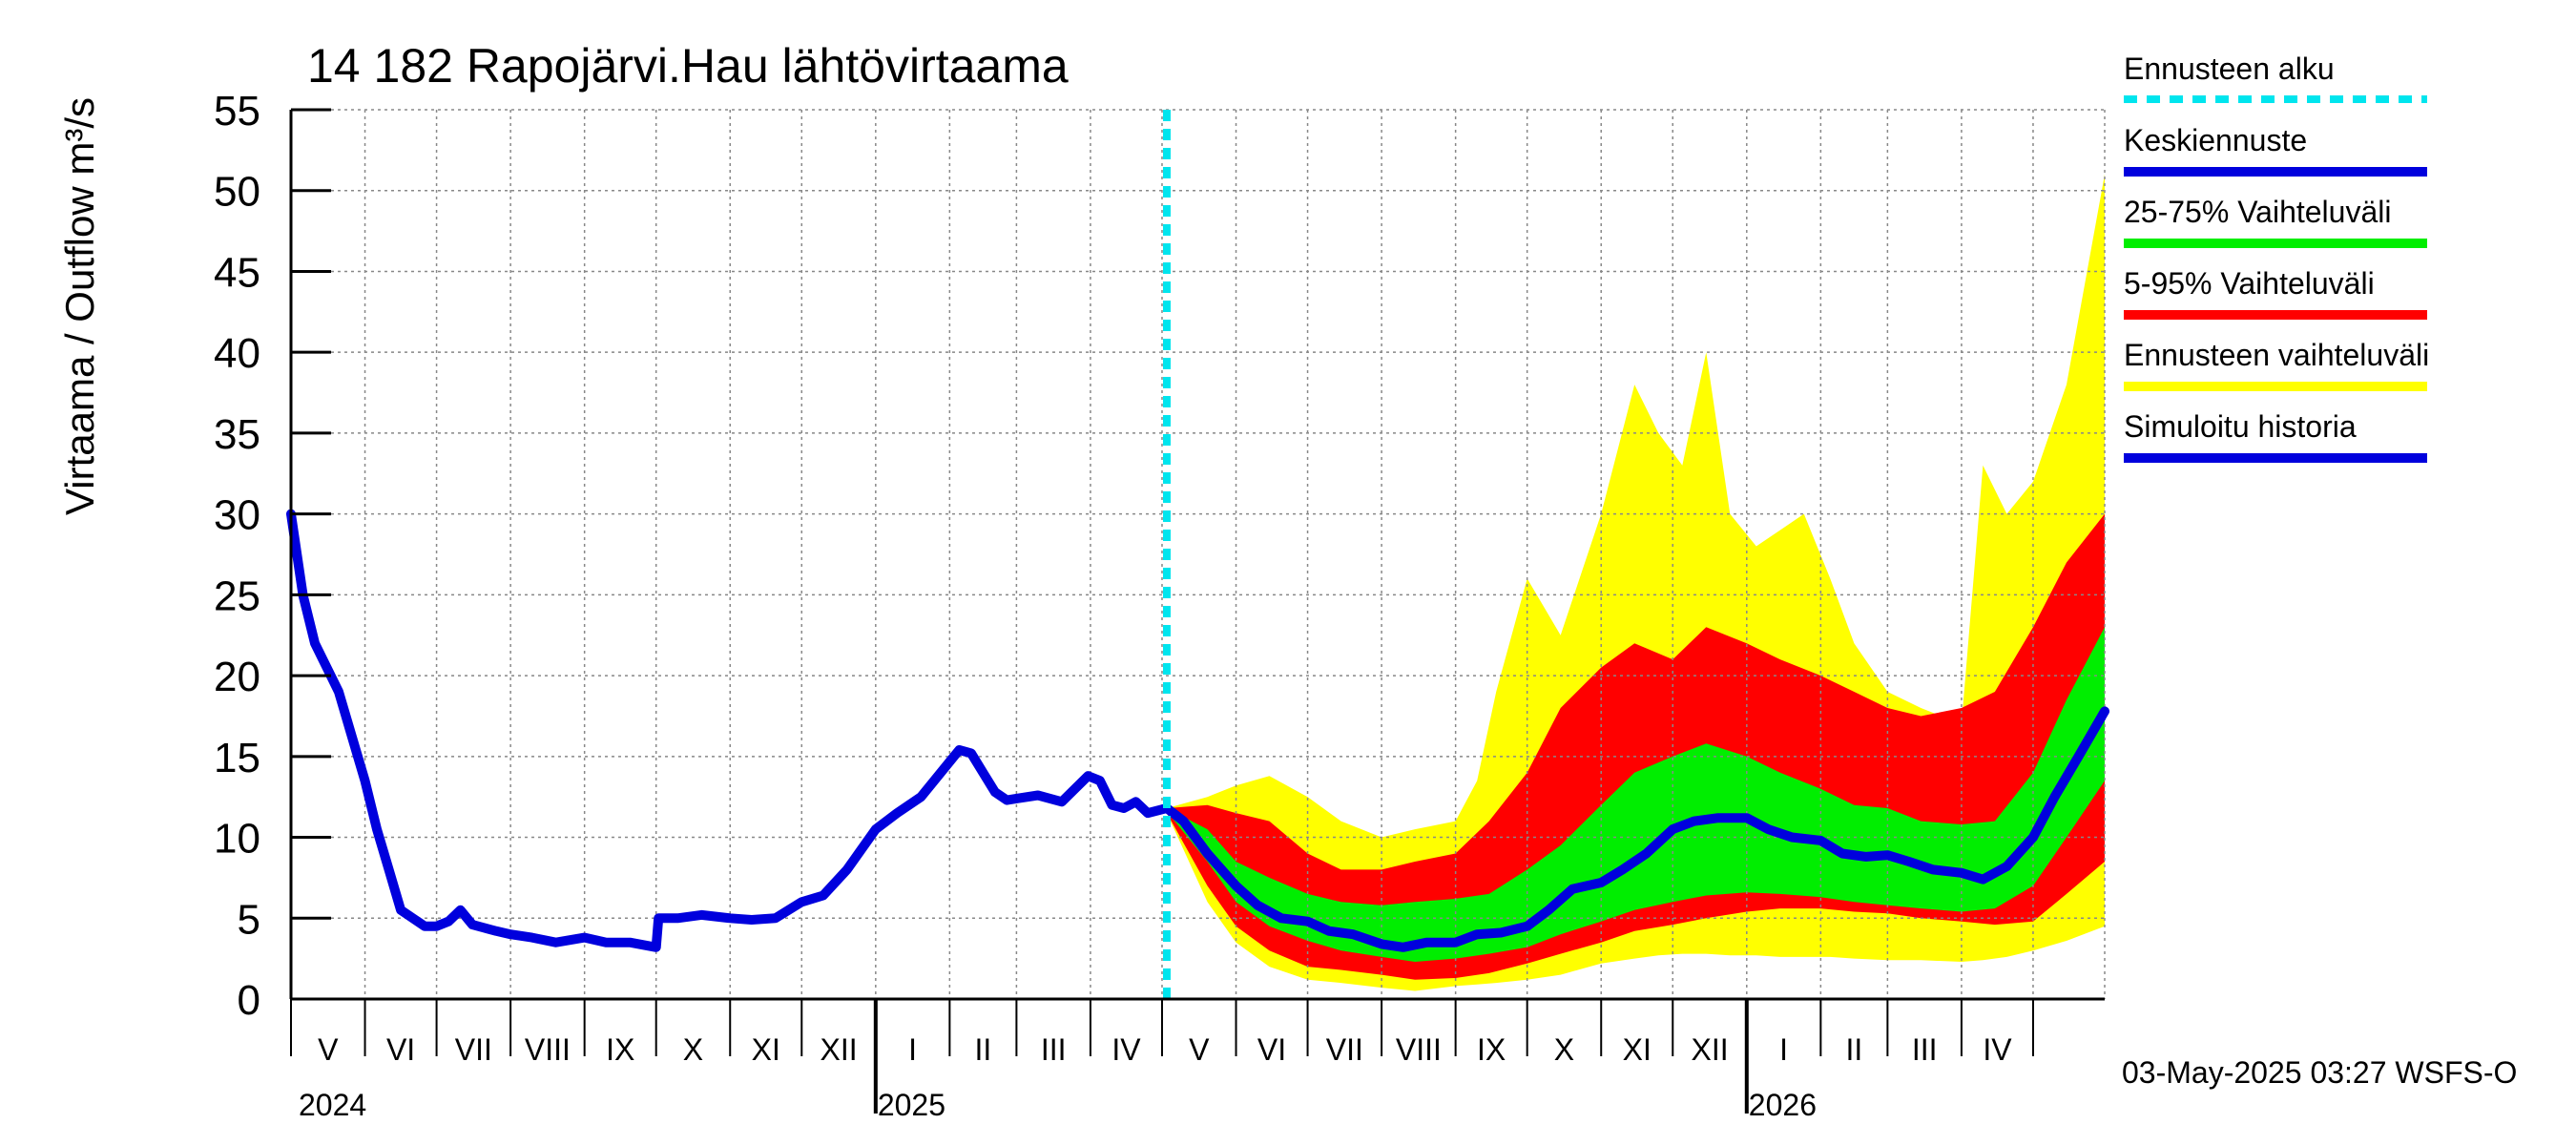 This screenshot has height=1145, width=2576. Describe the element at coordinates (237, 192) in the screenshot. I see `y-tick-label: 50` at that location.